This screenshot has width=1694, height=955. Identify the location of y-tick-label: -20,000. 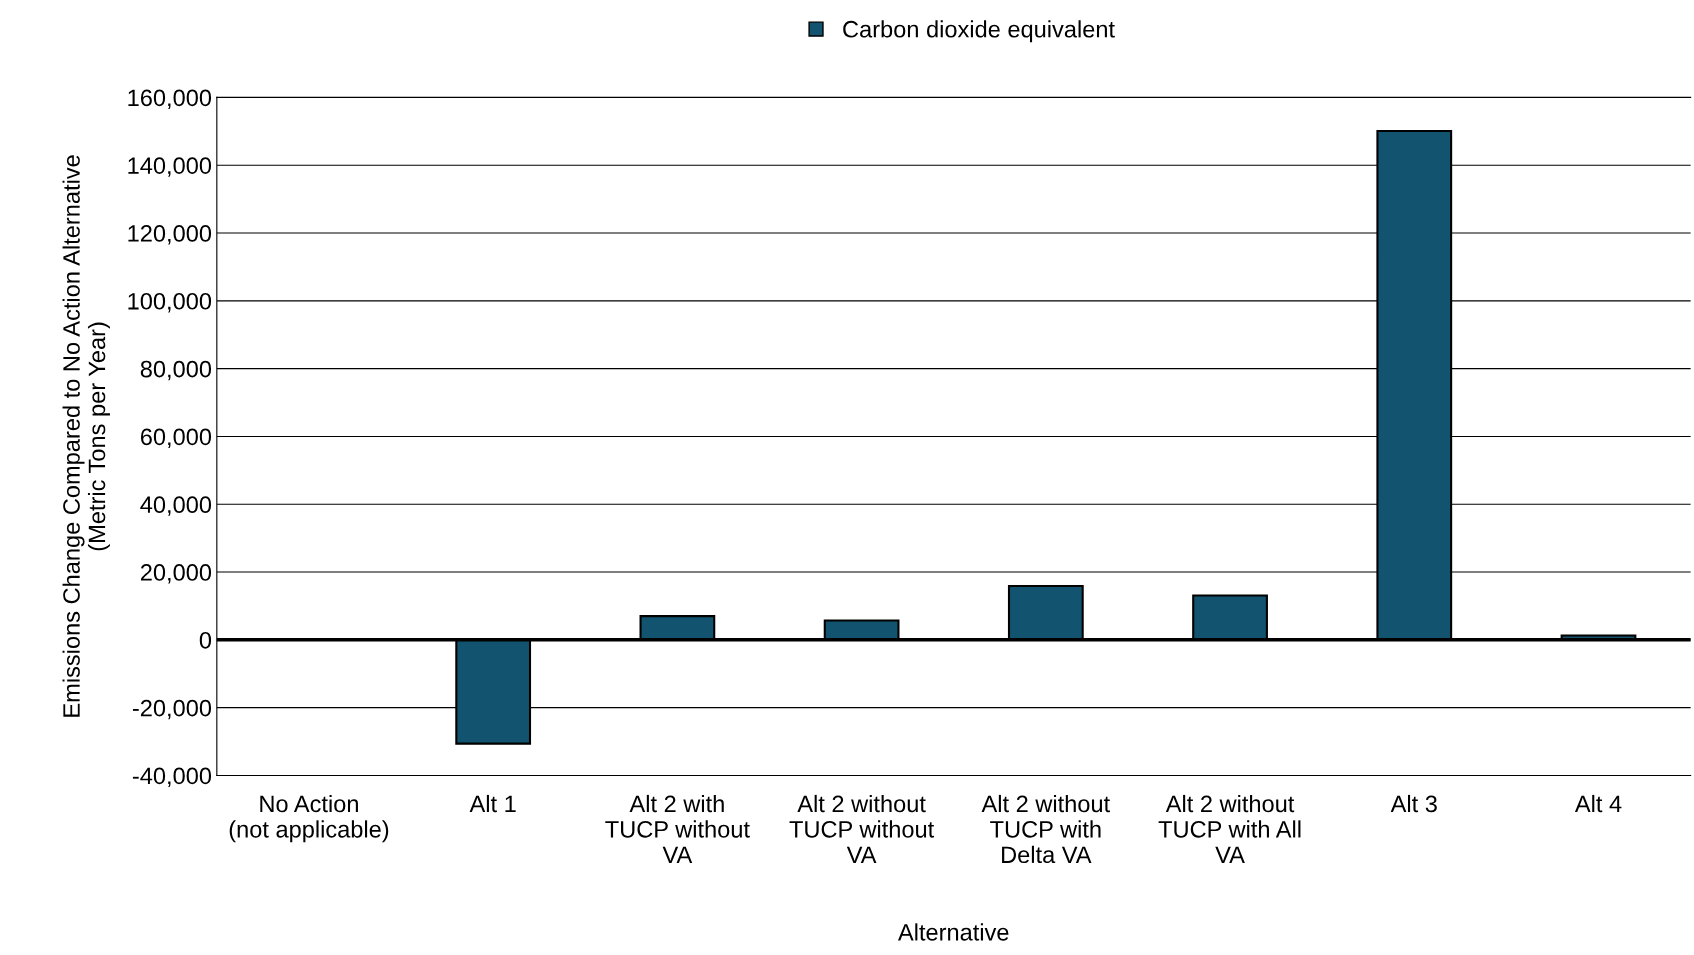
(172, 709).